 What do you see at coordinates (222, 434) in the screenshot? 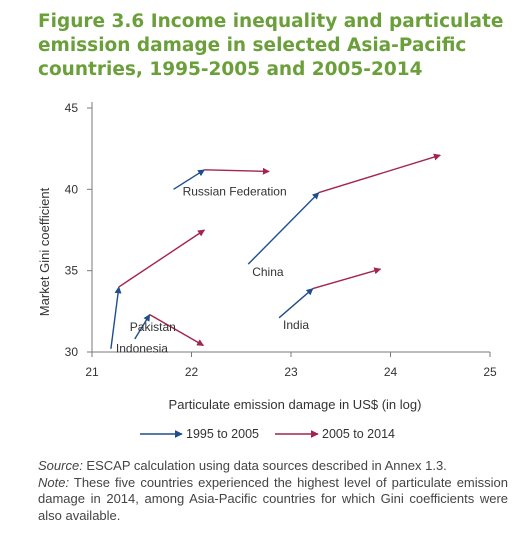
I see `legend-label-1995-2005: 1995 to 2005` at bounding box center [222, 434].